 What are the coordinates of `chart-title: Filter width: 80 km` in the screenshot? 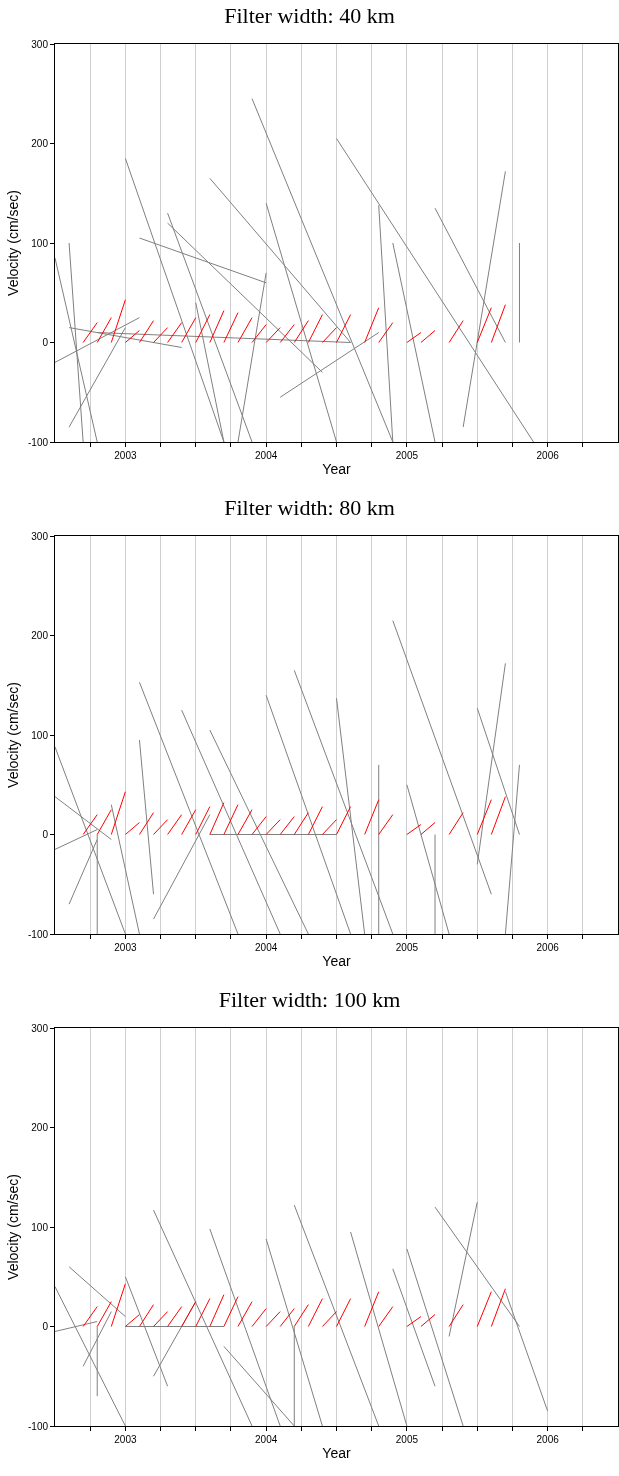 It's located at (309, 507).